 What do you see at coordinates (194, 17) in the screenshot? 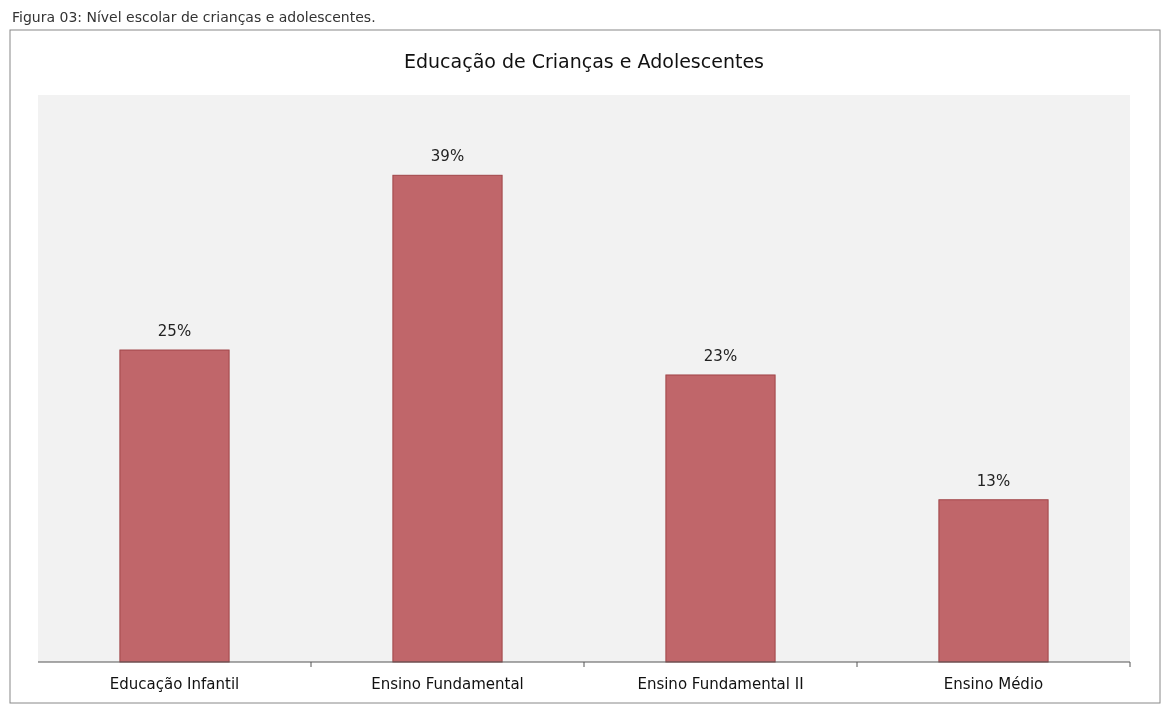
I see `text: Figura 03: Nível escolar de crianças e adolescentes.` at bounding box center [194, 17].